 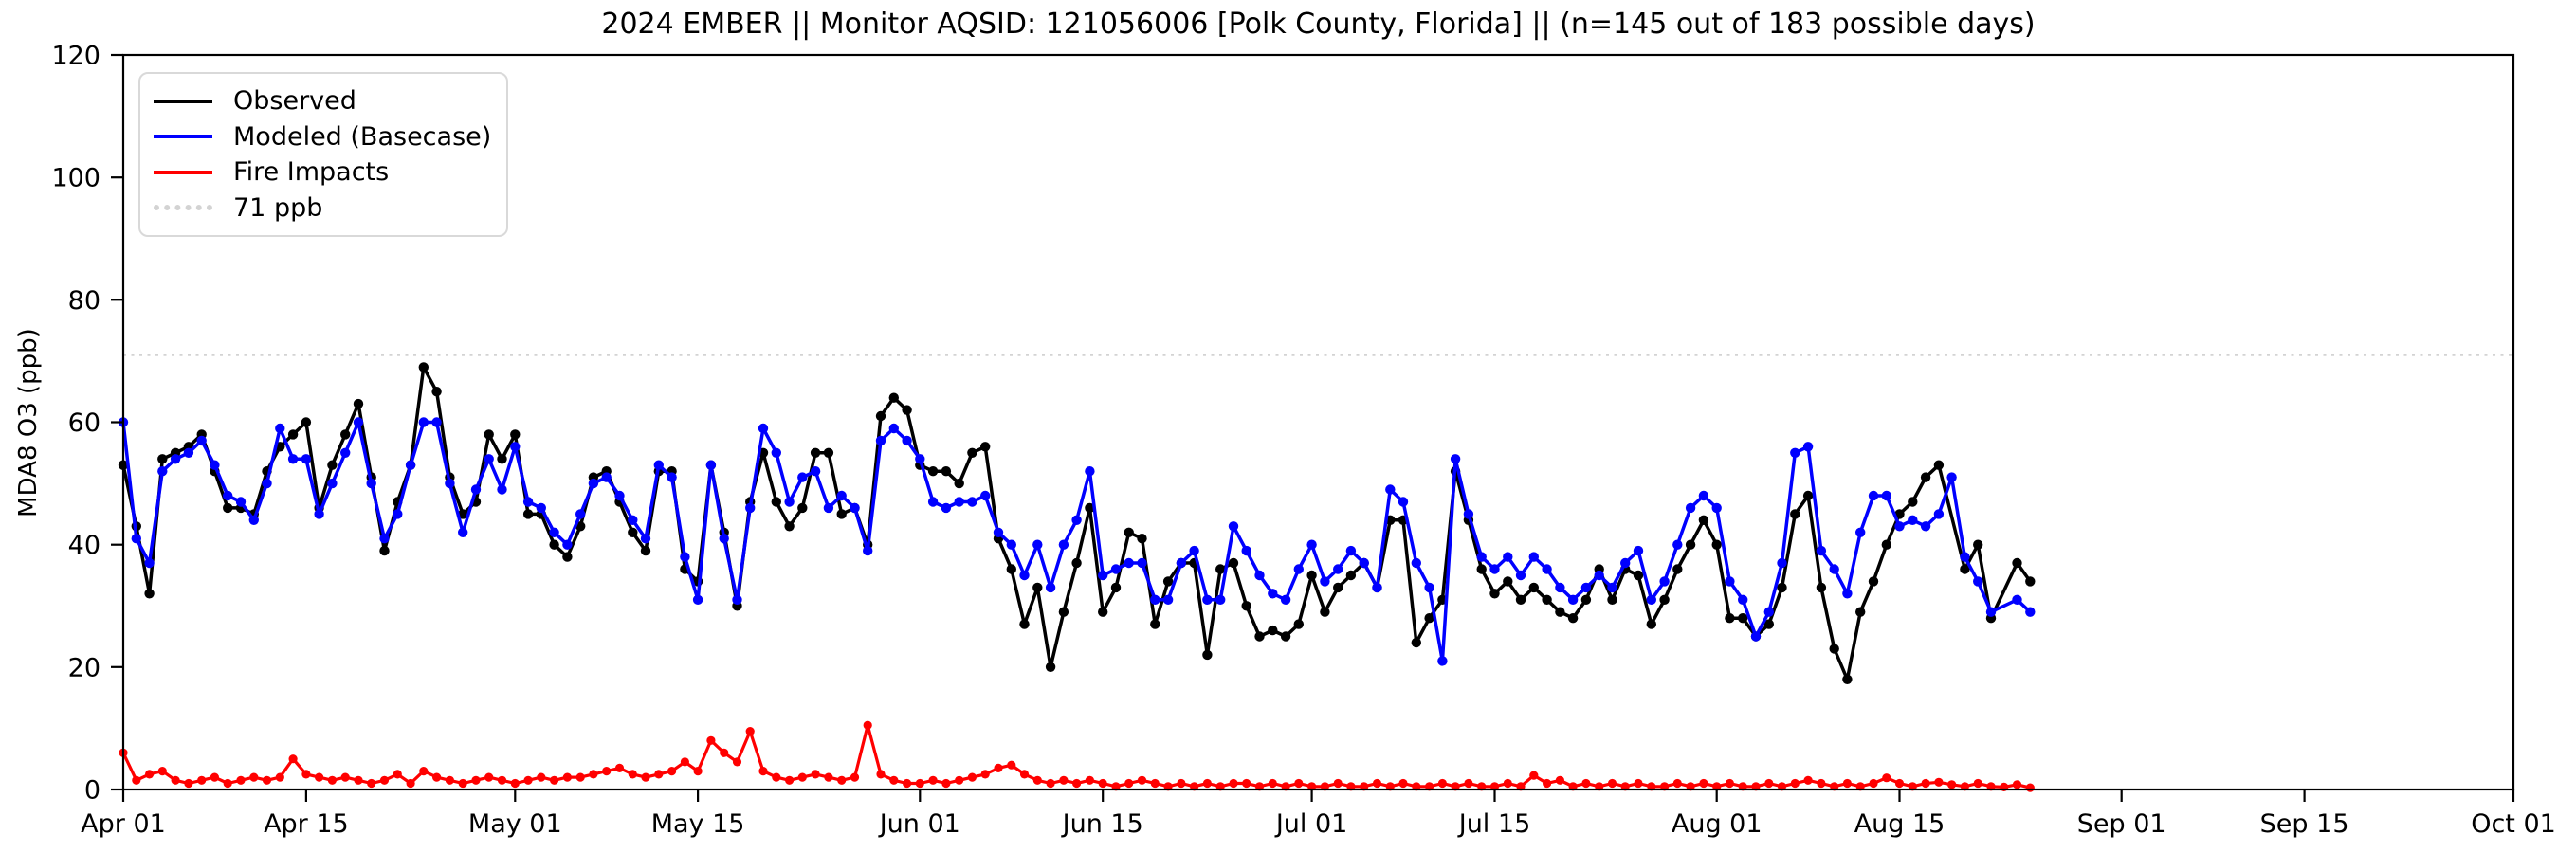 I want to click on legend-item-modeled: Modeled (Basecase), so click(x=323, y=137).